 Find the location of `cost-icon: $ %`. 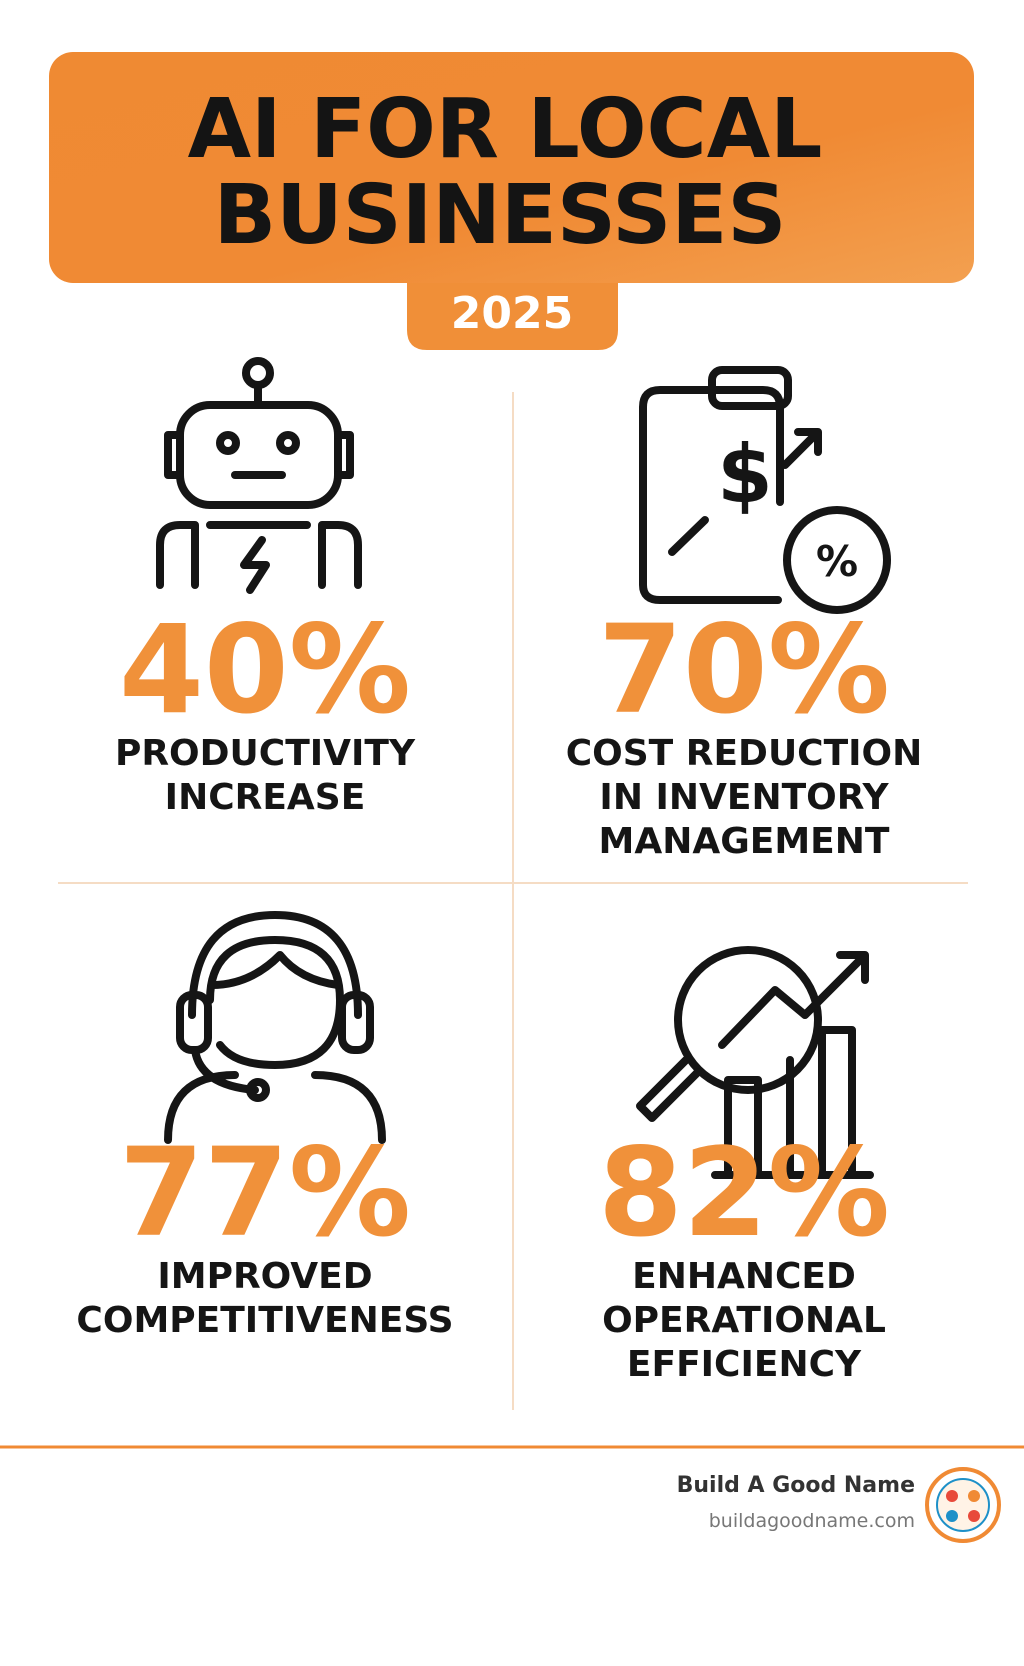

cost-icon: $ % is located at coordinates (765, 490).